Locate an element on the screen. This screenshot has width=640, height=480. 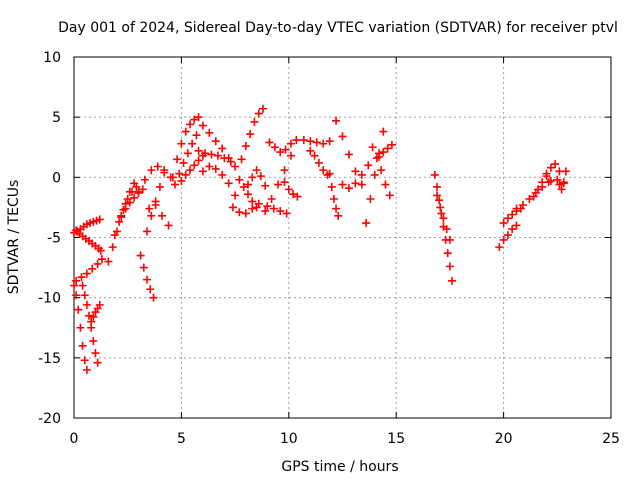
x-axis-label: GPS time / hours is located at coordinates (339, 467).